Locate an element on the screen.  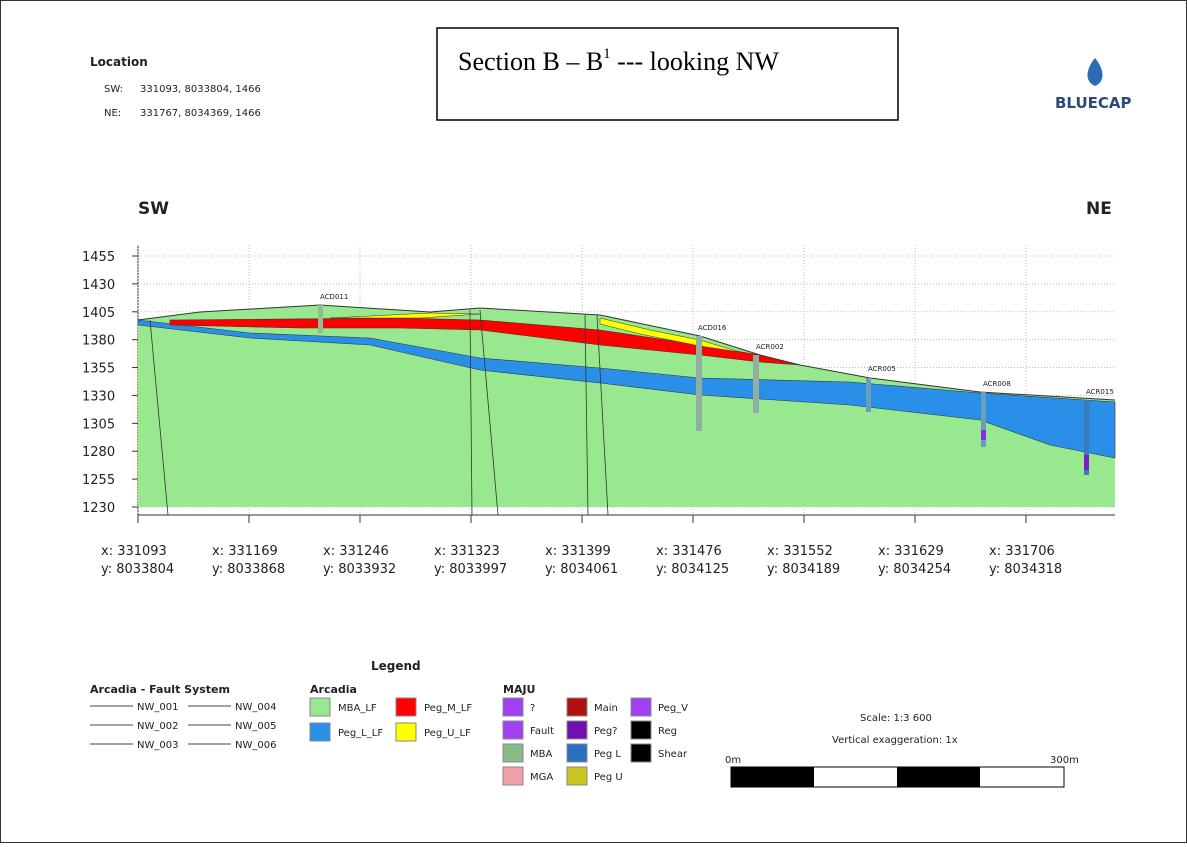
legend-label: Peg_L_LF is located at coordinates (360, 733).